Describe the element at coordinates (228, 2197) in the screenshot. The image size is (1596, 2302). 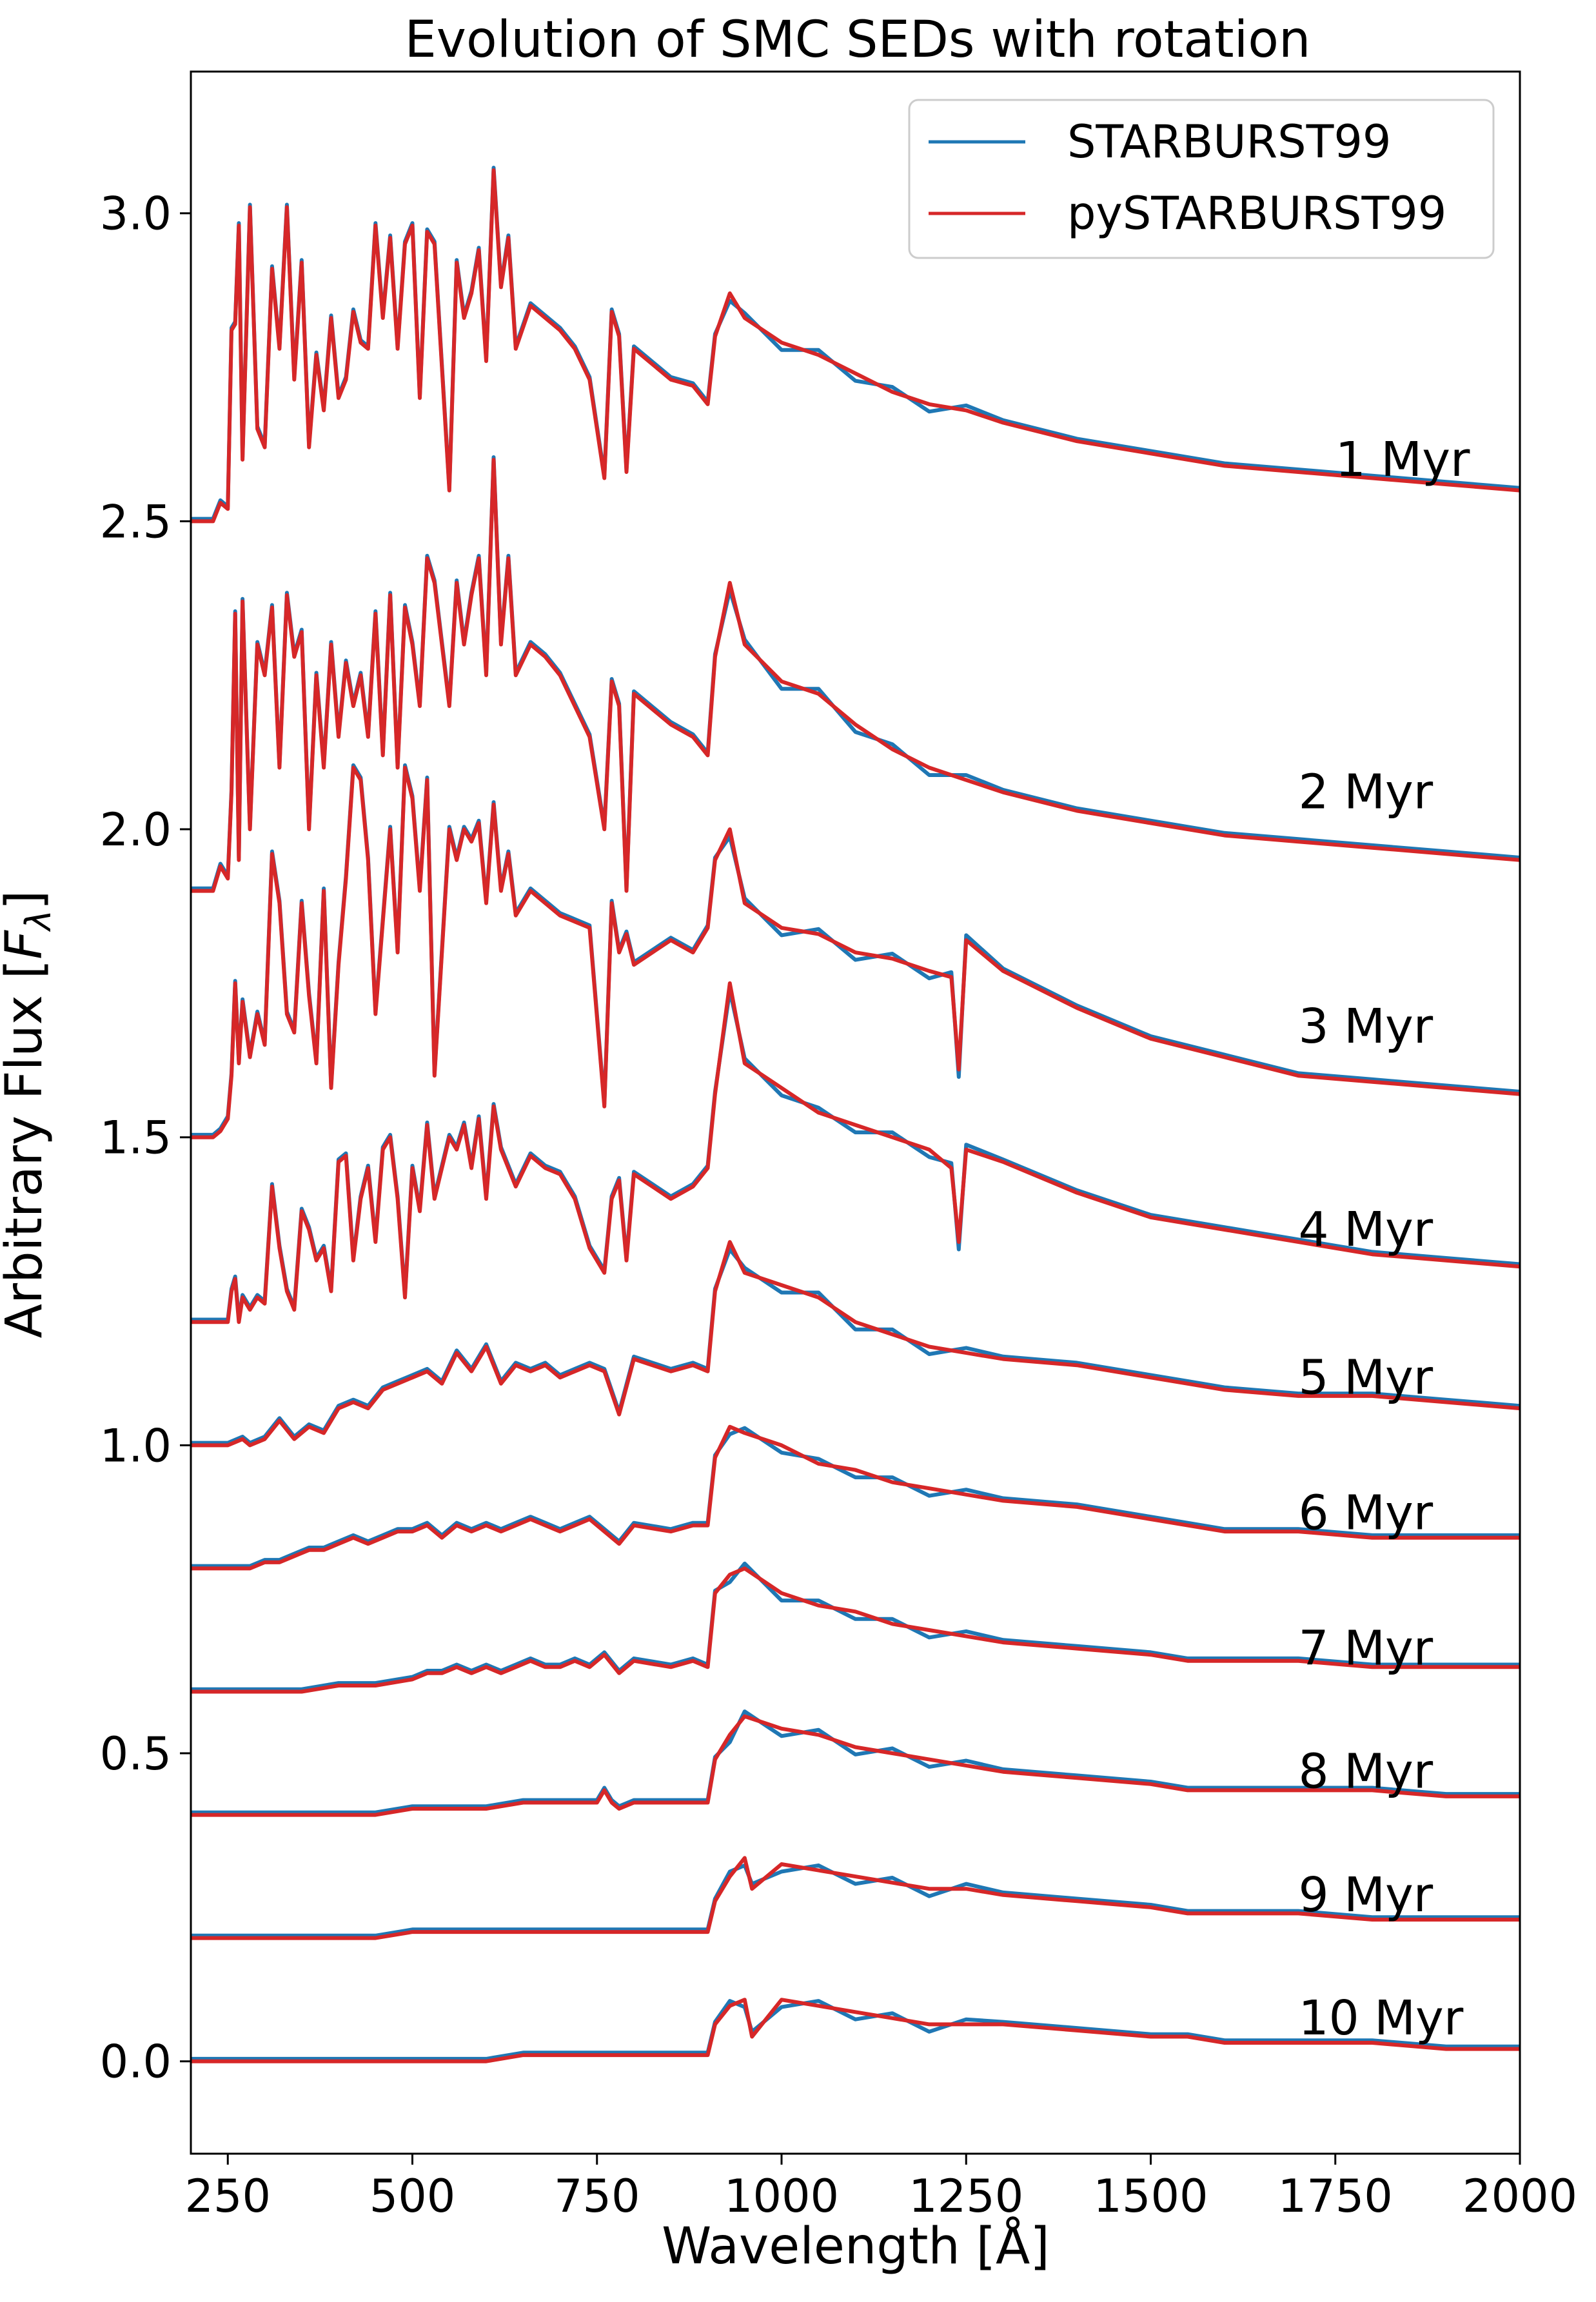
I see `x-tick-label: 250` at that location.